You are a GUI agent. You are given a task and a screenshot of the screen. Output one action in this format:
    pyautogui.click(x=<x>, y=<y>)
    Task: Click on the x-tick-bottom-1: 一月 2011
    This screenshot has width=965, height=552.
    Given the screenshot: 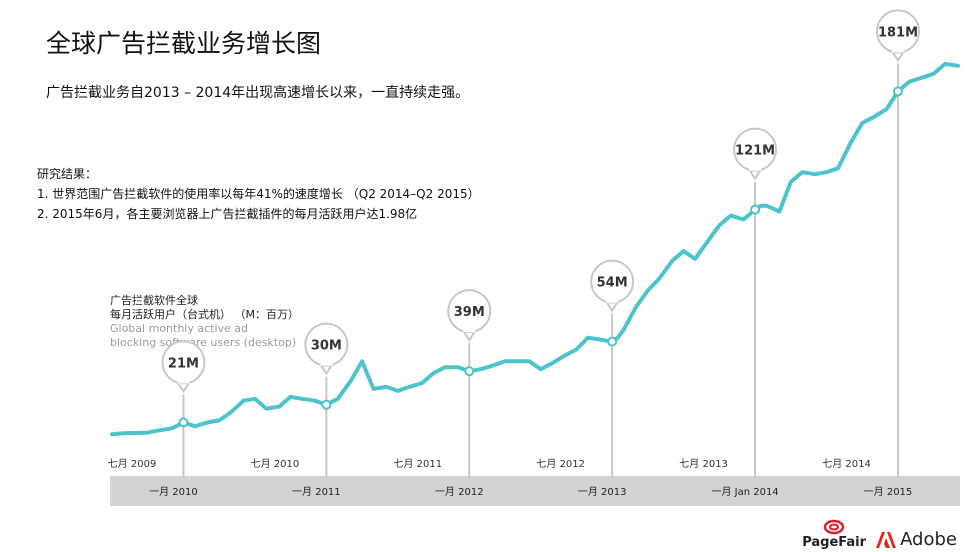 What is the action you would take?
    pyautogui.click(x=316, y=492)
    